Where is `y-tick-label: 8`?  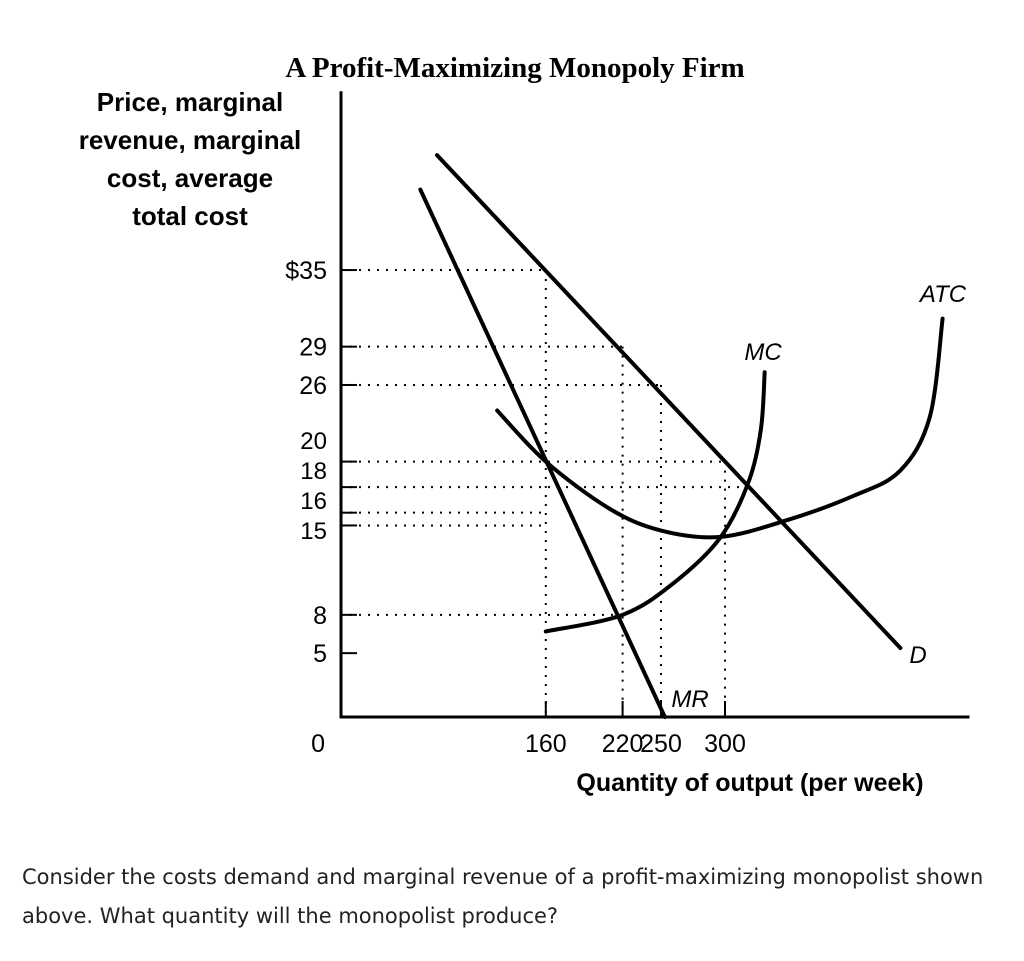
y-tick-label: 8 is located at coordinates (320, 616).